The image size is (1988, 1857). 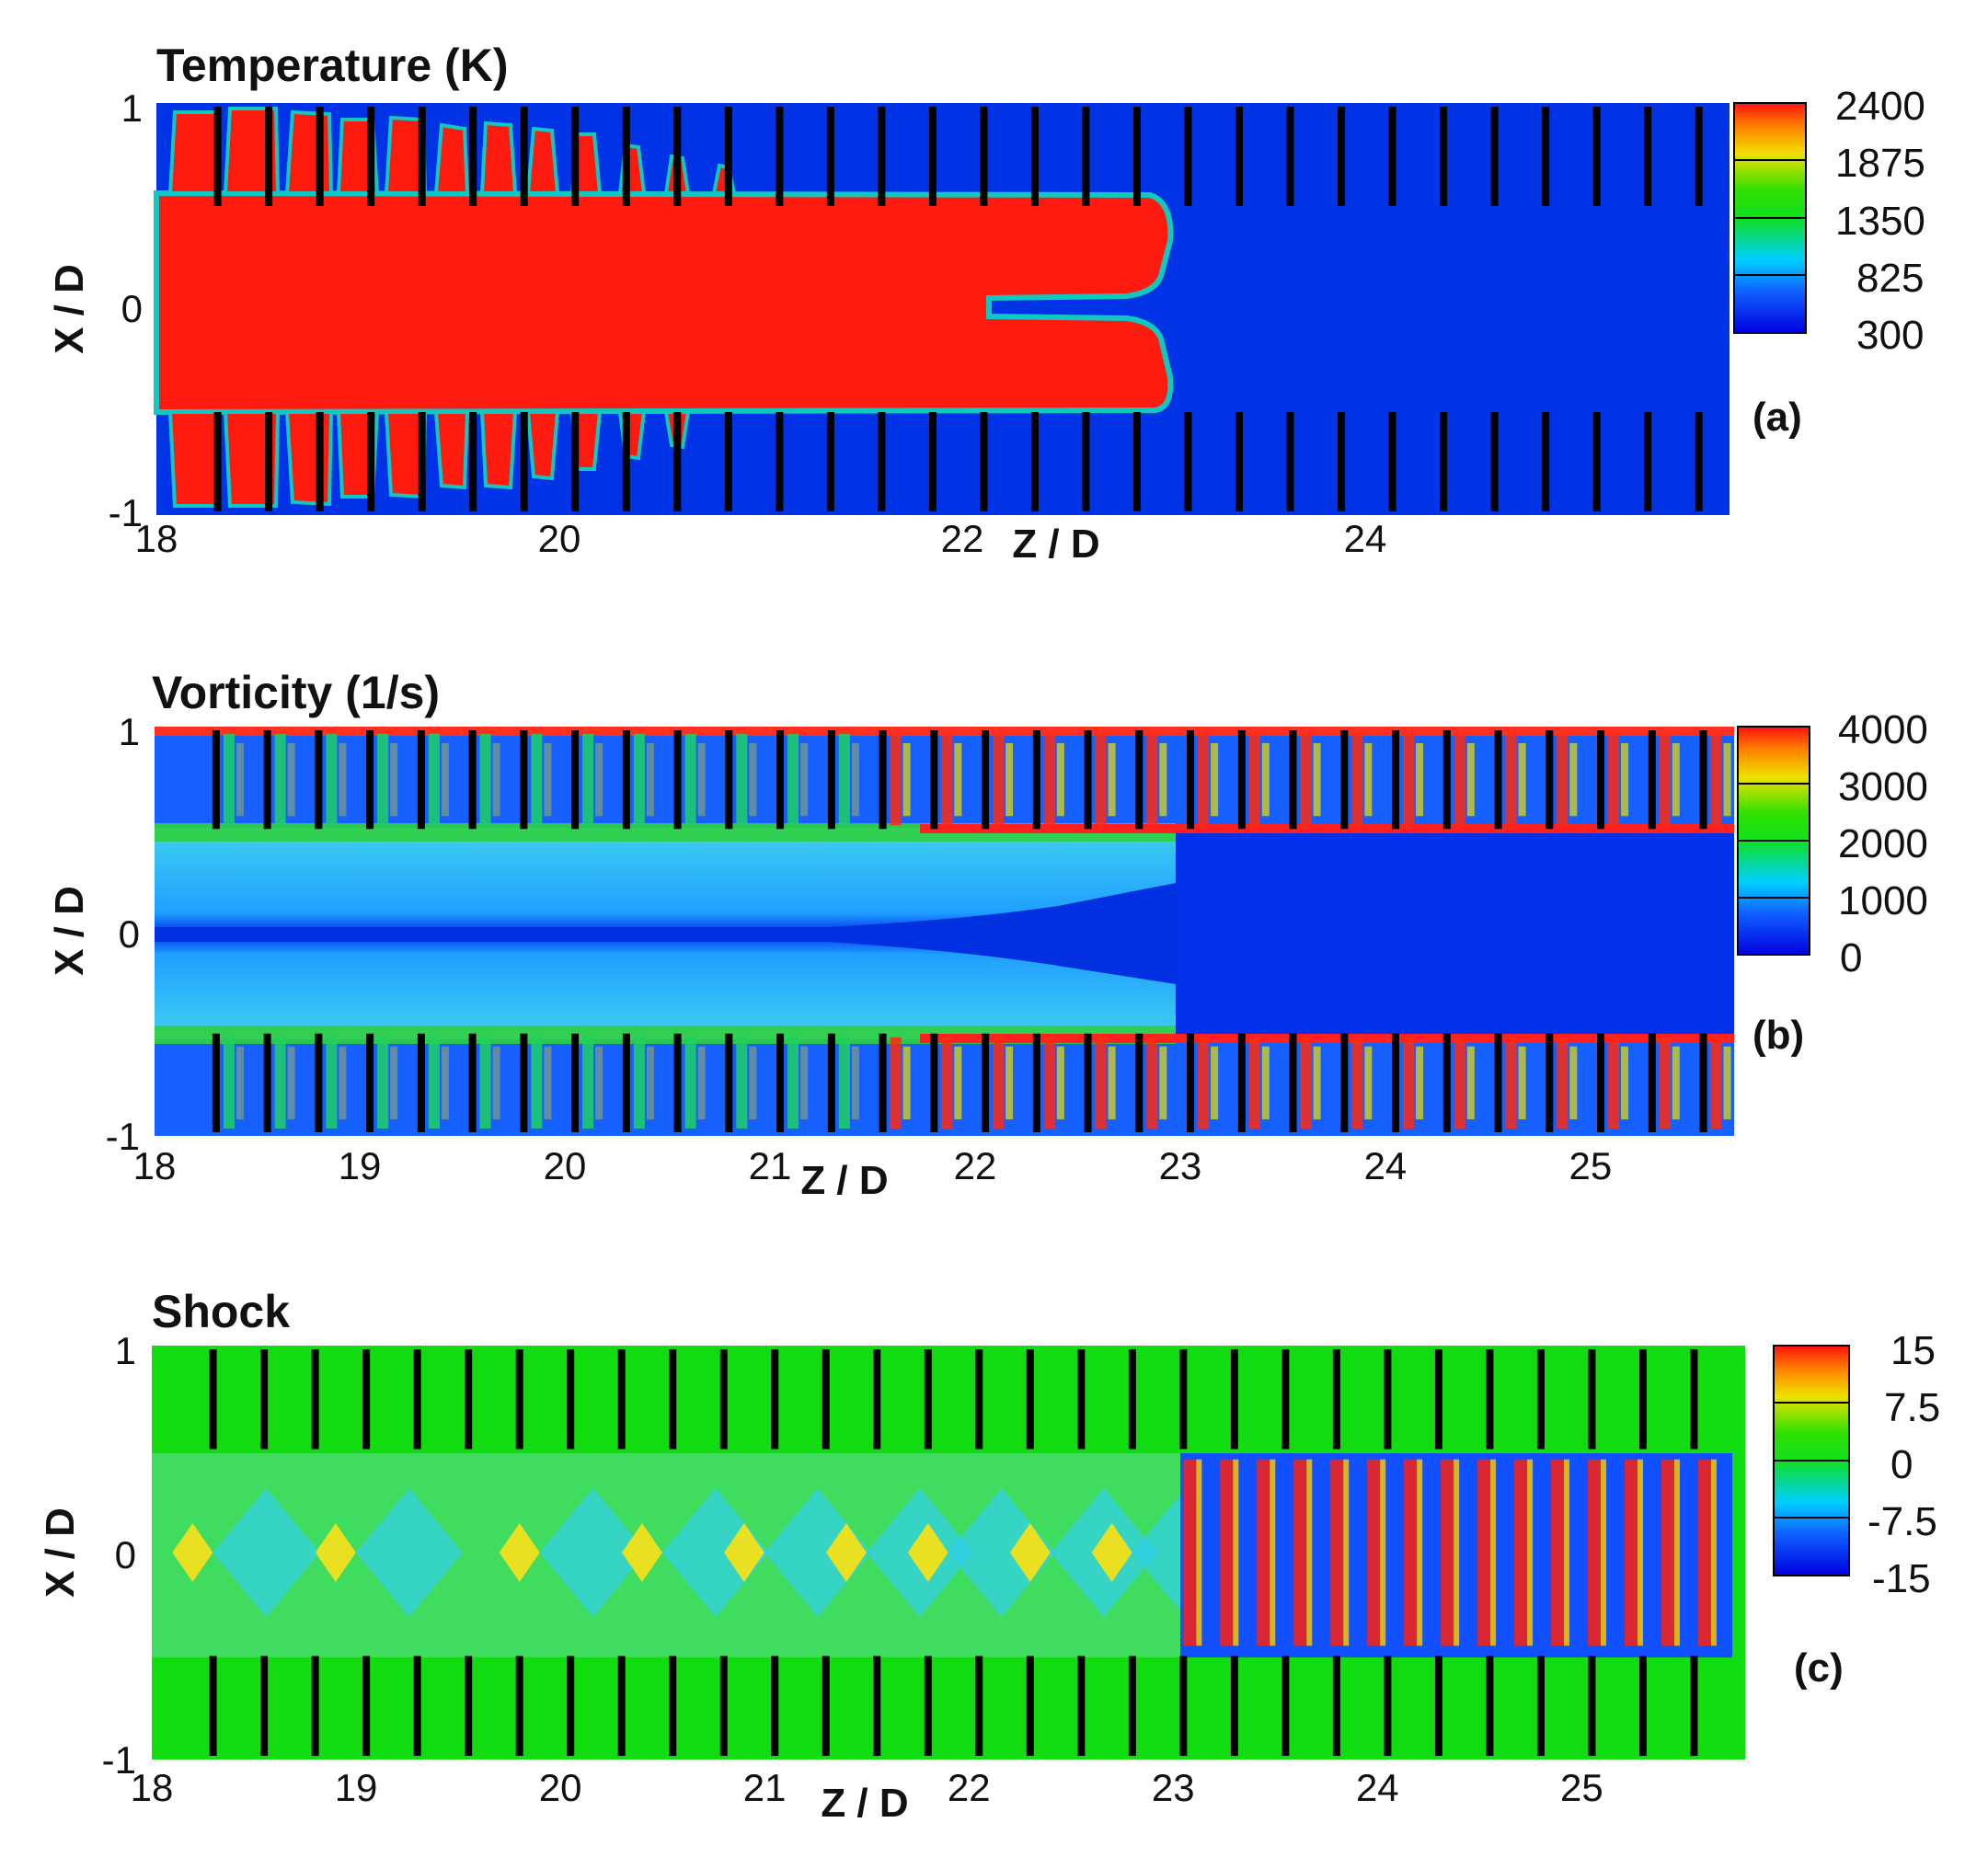 I want to click on panel-c-ytick-neg1: -1, so click(x=119, y=1760).